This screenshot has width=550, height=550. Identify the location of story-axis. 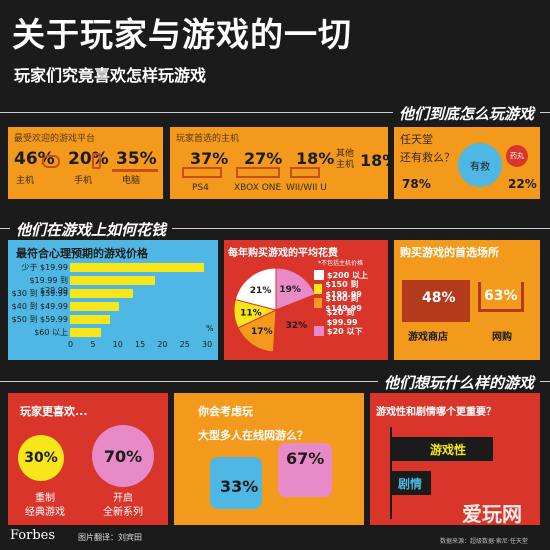
(391, 473).